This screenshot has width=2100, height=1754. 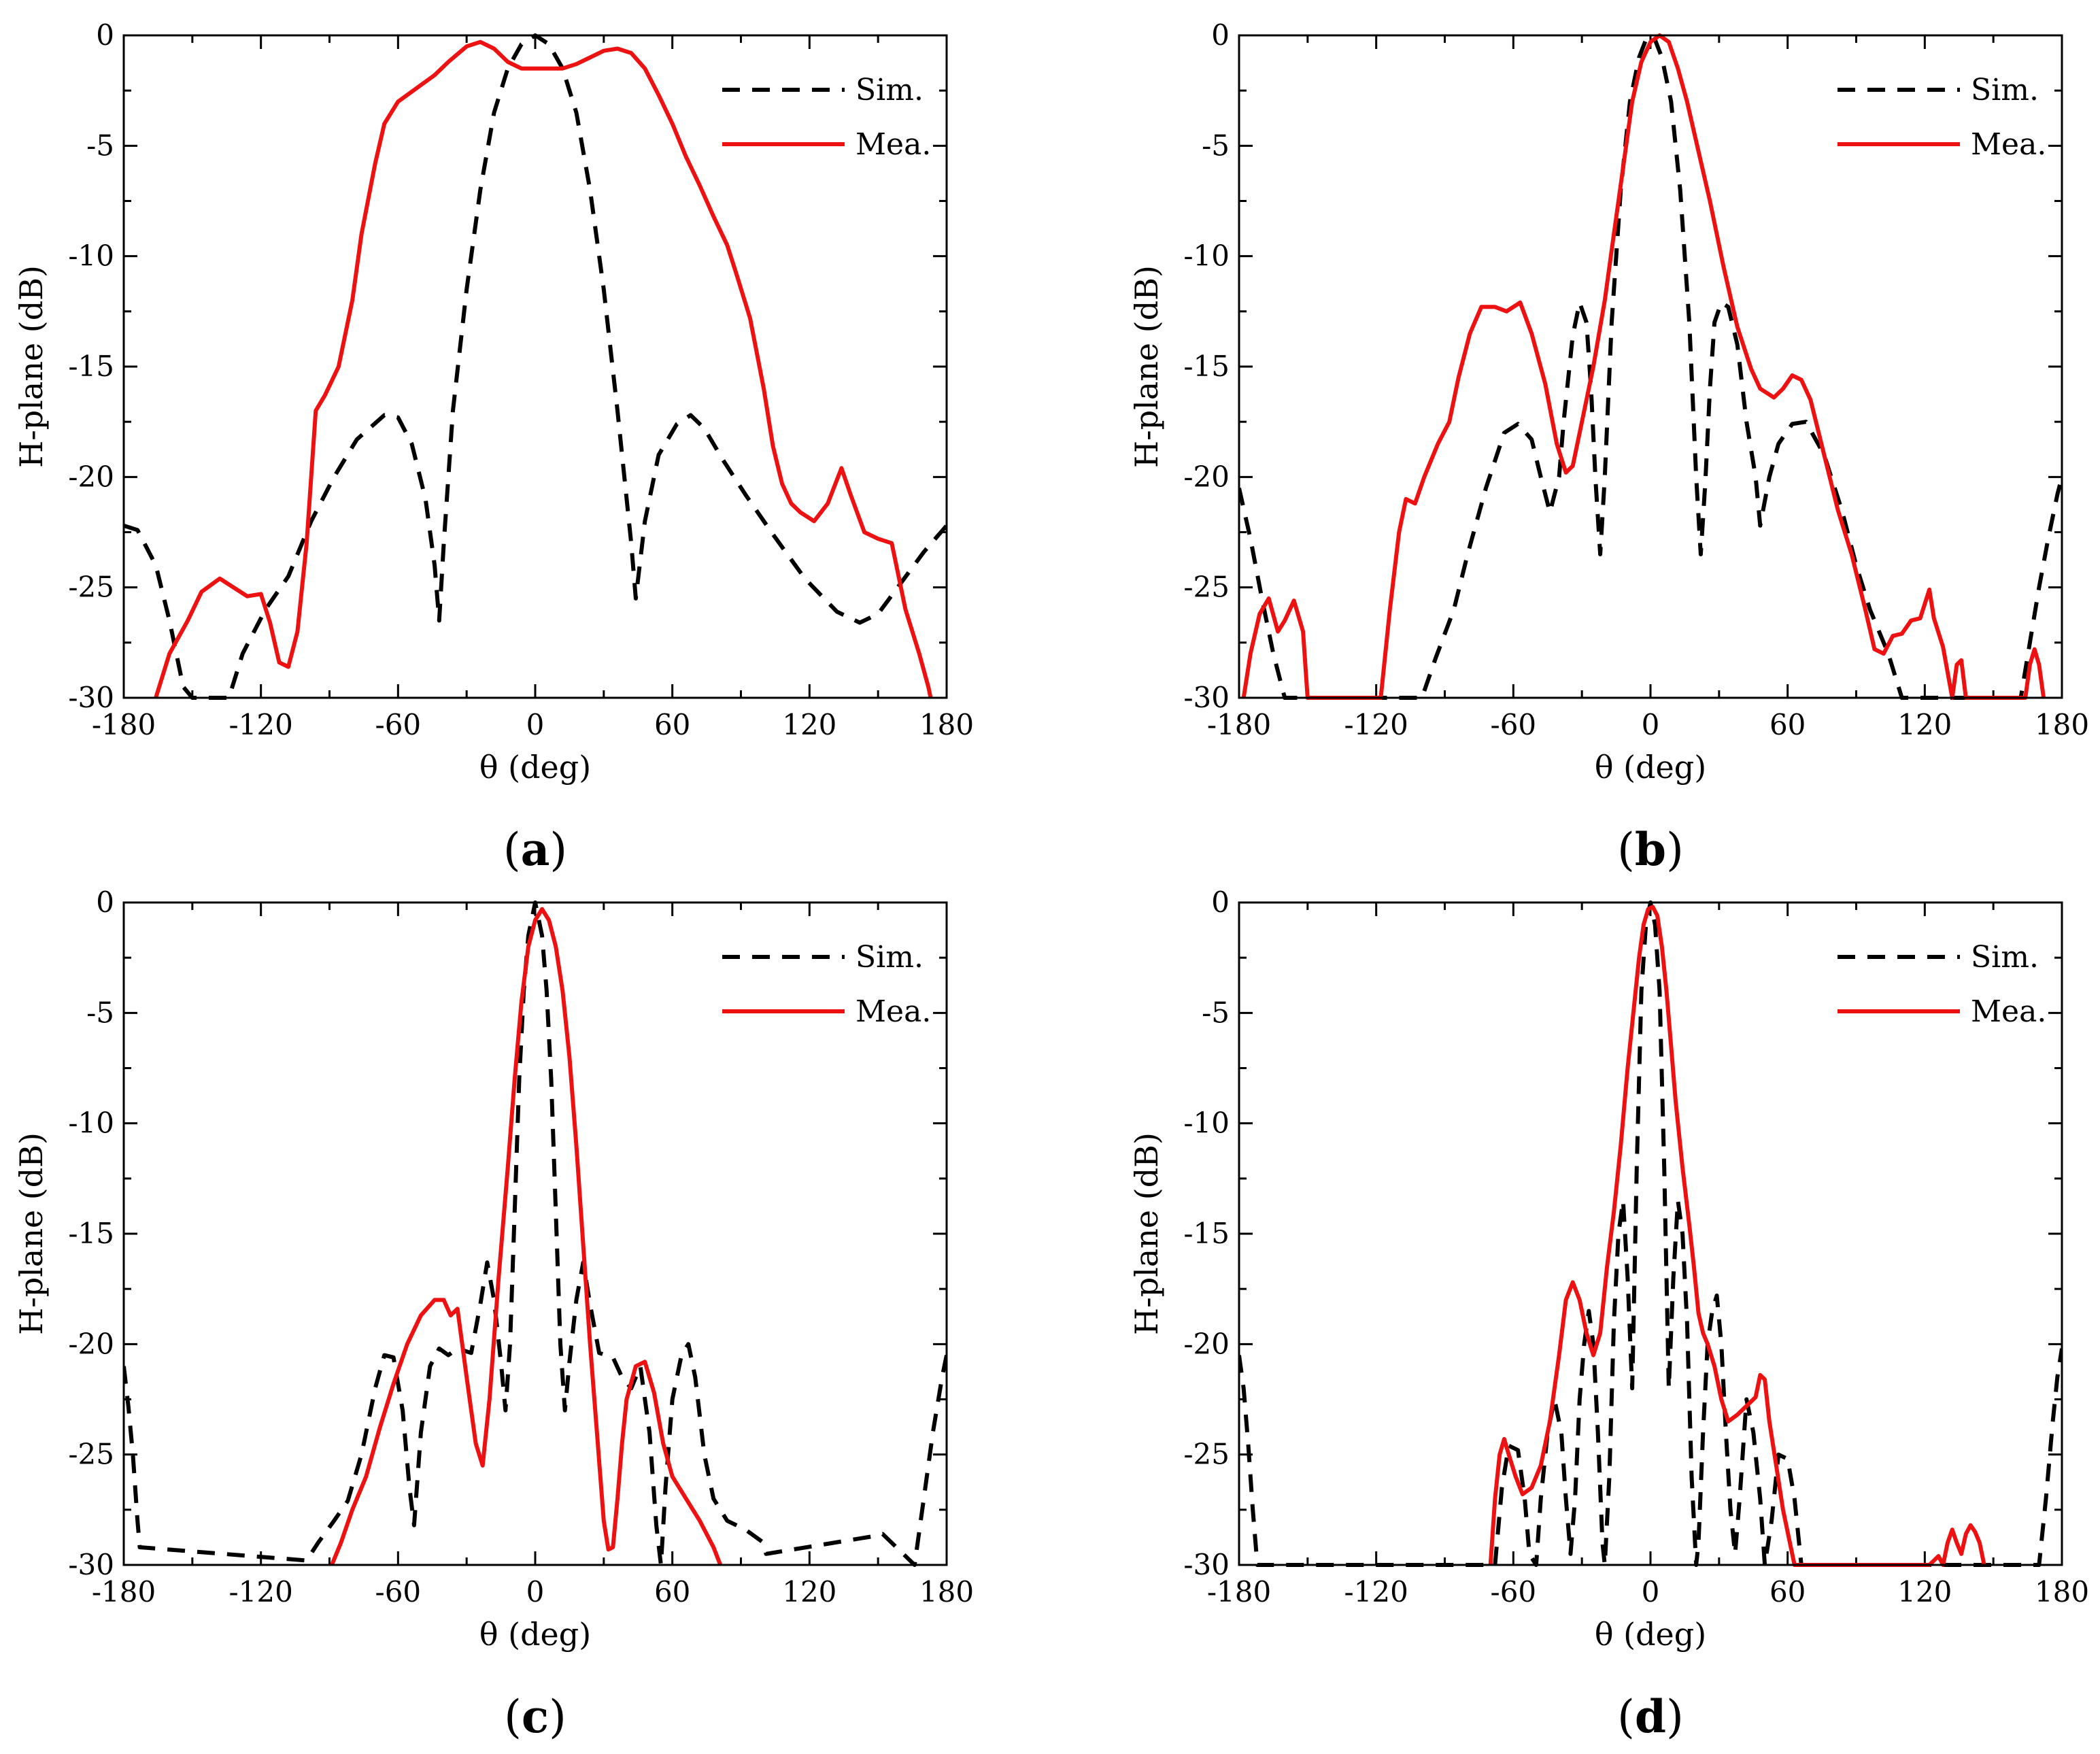 What do you see at coordinates (1650, 1716) in the screenshot?
I see `panel-label: (d)` at bounding box center [1650, 1716].